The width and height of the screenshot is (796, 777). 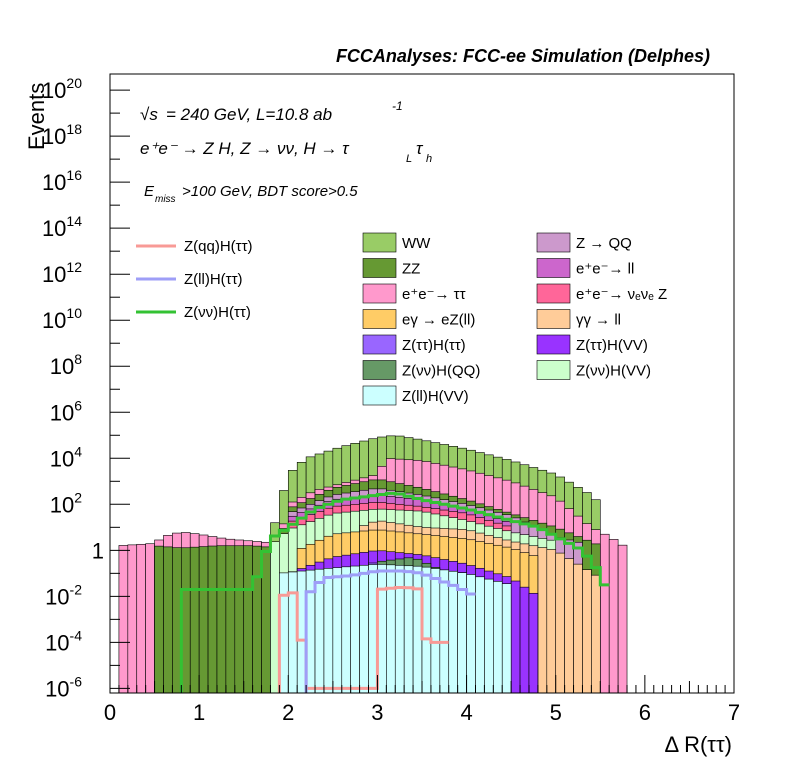 I want to click on legend-label: Z(qq)H(ττ), so click(x=218, y=246).